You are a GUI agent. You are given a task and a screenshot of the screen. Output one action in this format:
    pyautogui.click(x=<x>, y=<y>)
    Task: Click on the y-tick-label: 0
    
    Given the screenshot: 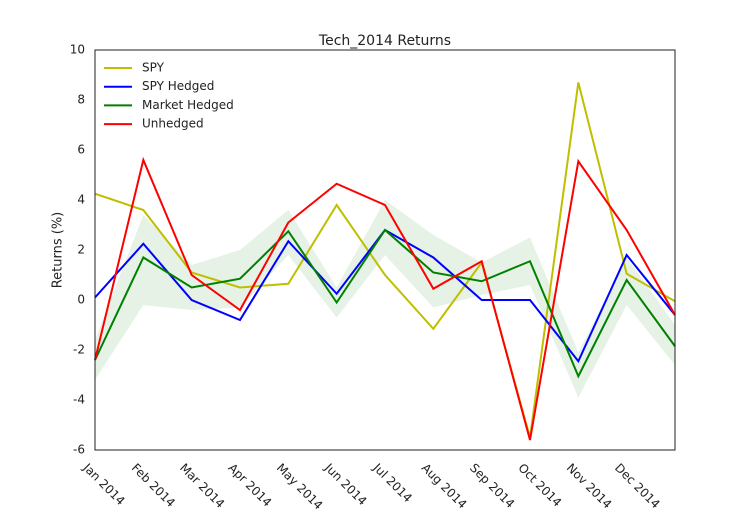 What is the action you would take?
    pyautogui.click(x=81, y=300)
    